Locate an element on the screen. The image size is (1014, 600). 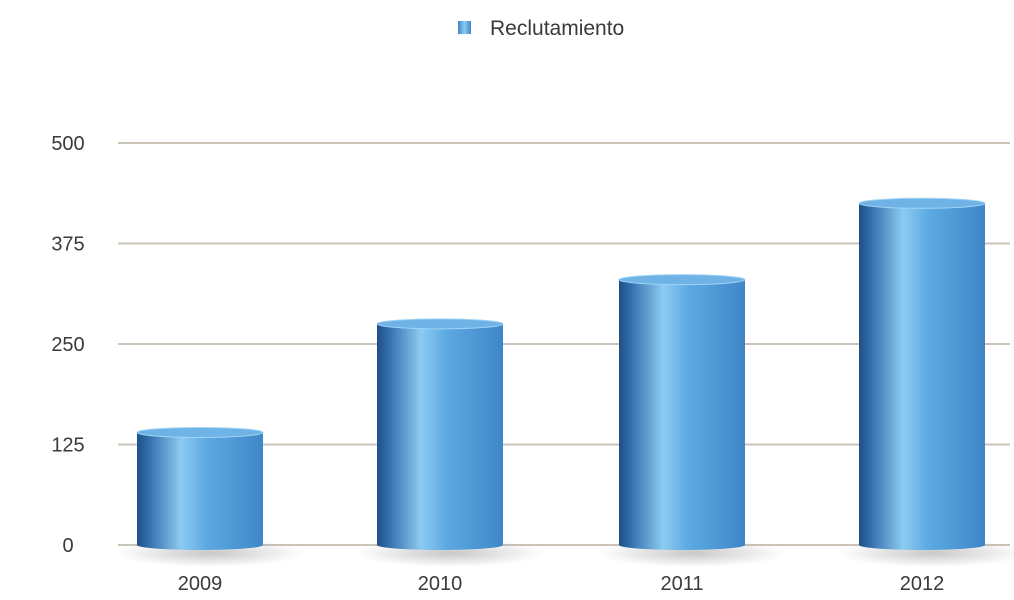
x-tick-label: 2009 is located at coordinates (200, 584).